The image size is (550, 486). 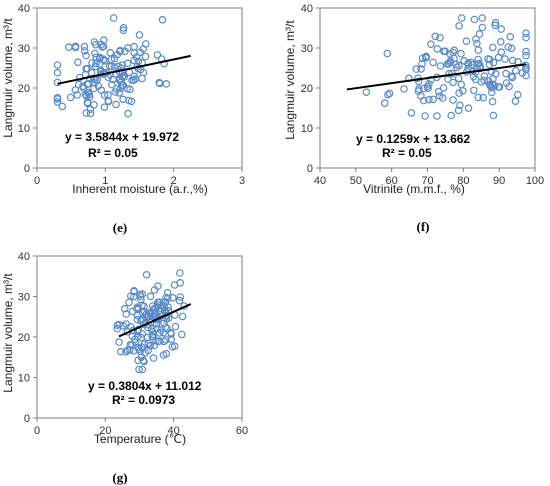 What do you see at coordinates (356, 181) in the screenshot?
I see `x-tick-label: 50` at bounding box center [356, 181].